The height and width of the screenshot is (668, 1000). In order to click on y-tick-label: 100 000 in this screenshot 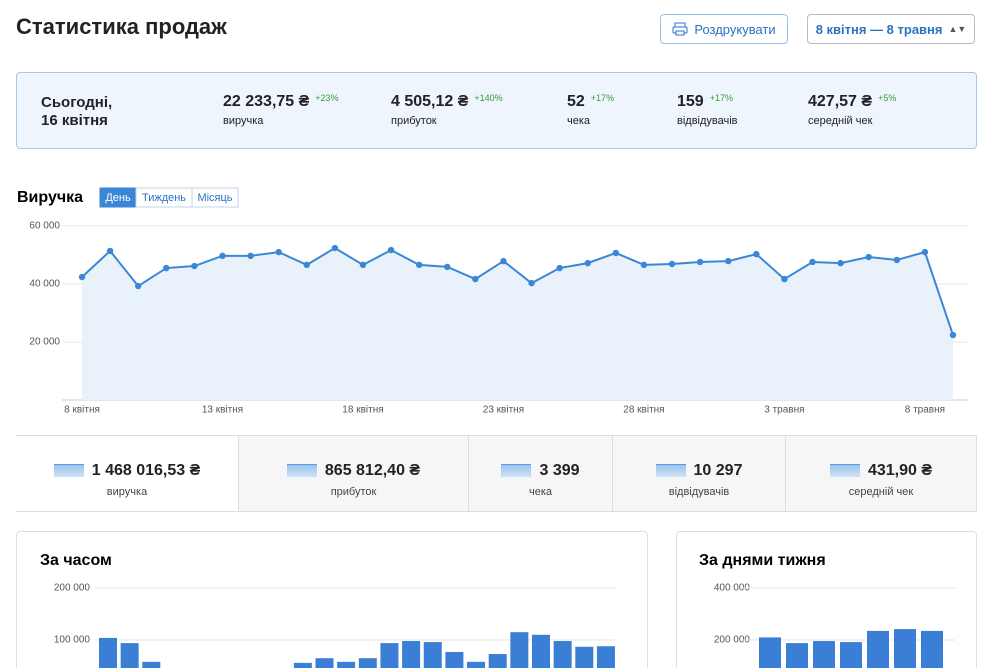, I will do `click(72, 640)`.